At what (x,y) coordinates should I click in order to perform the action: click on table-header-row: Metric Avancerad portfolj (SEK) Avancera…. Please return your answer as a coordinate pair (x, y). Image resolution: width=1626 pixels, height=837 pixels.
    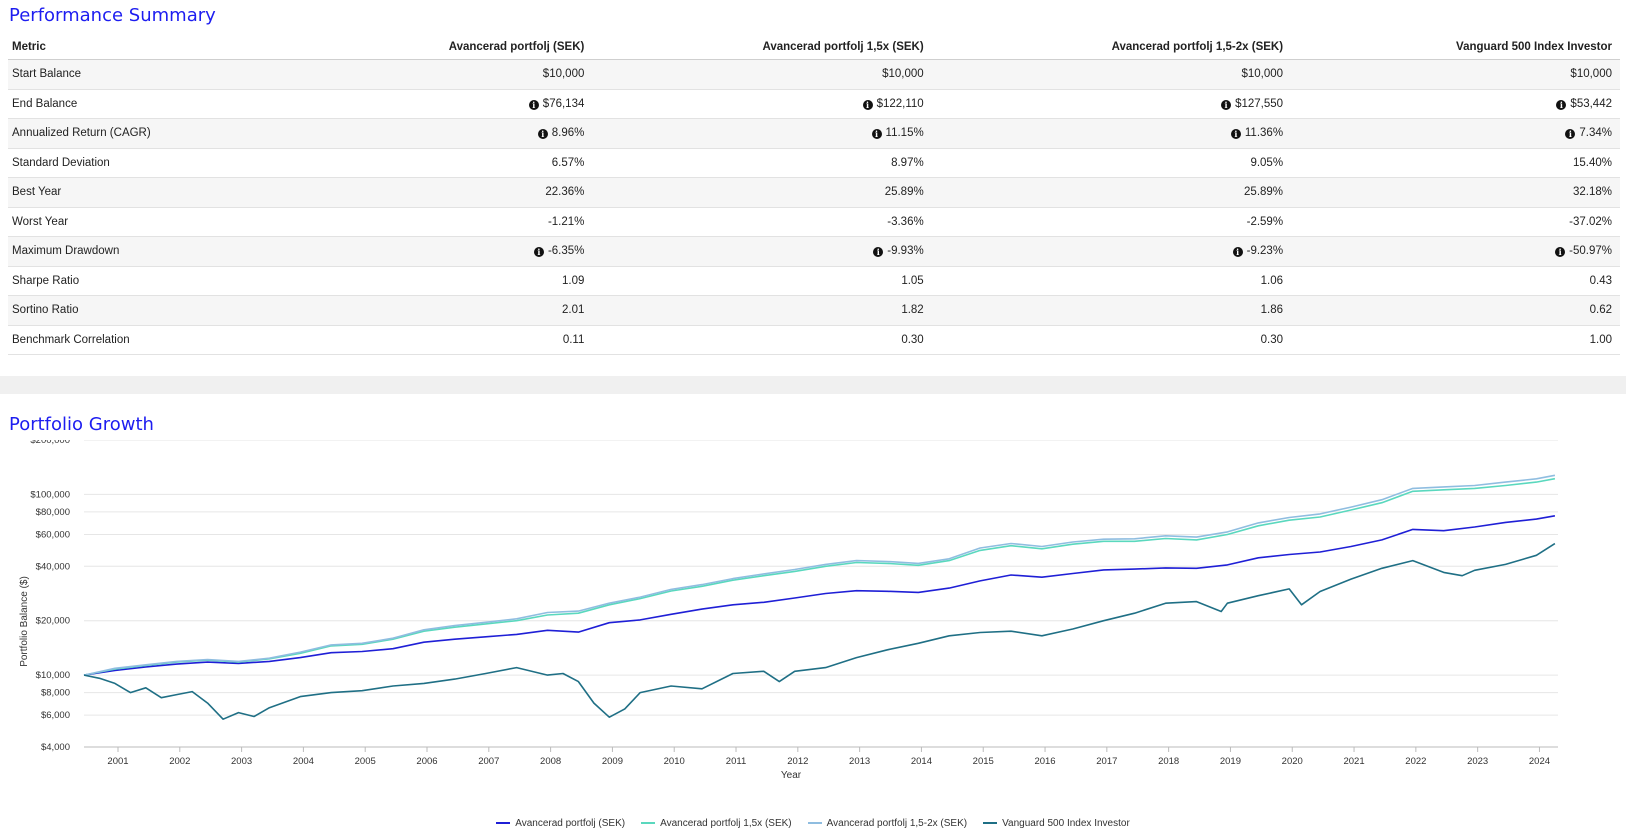
    Looking at the image, I should click on (814, 47).